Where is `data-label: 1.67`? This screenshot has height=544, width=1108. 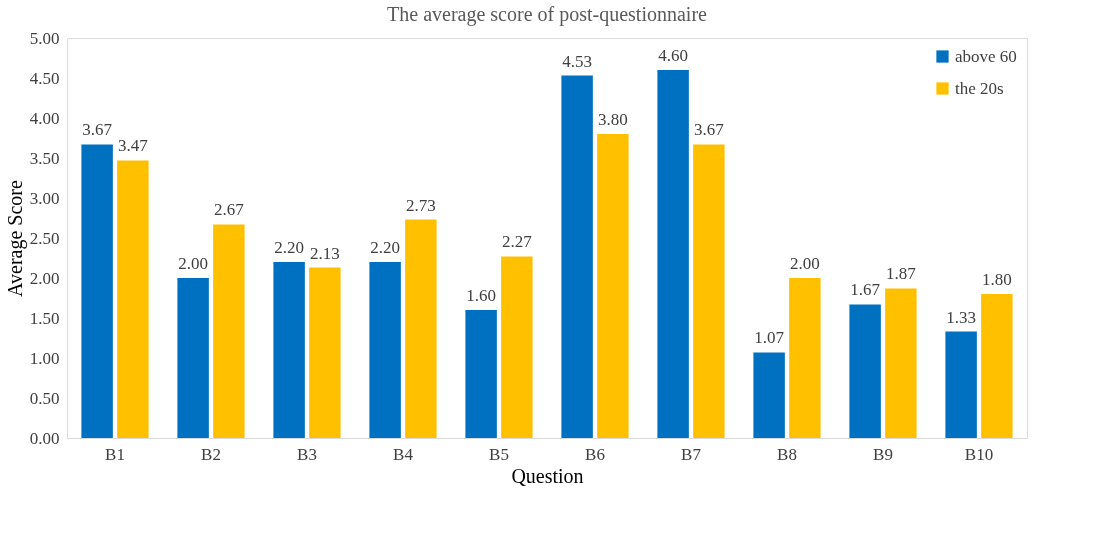
data-label: 1.67 is located at coordinates (865, 290).